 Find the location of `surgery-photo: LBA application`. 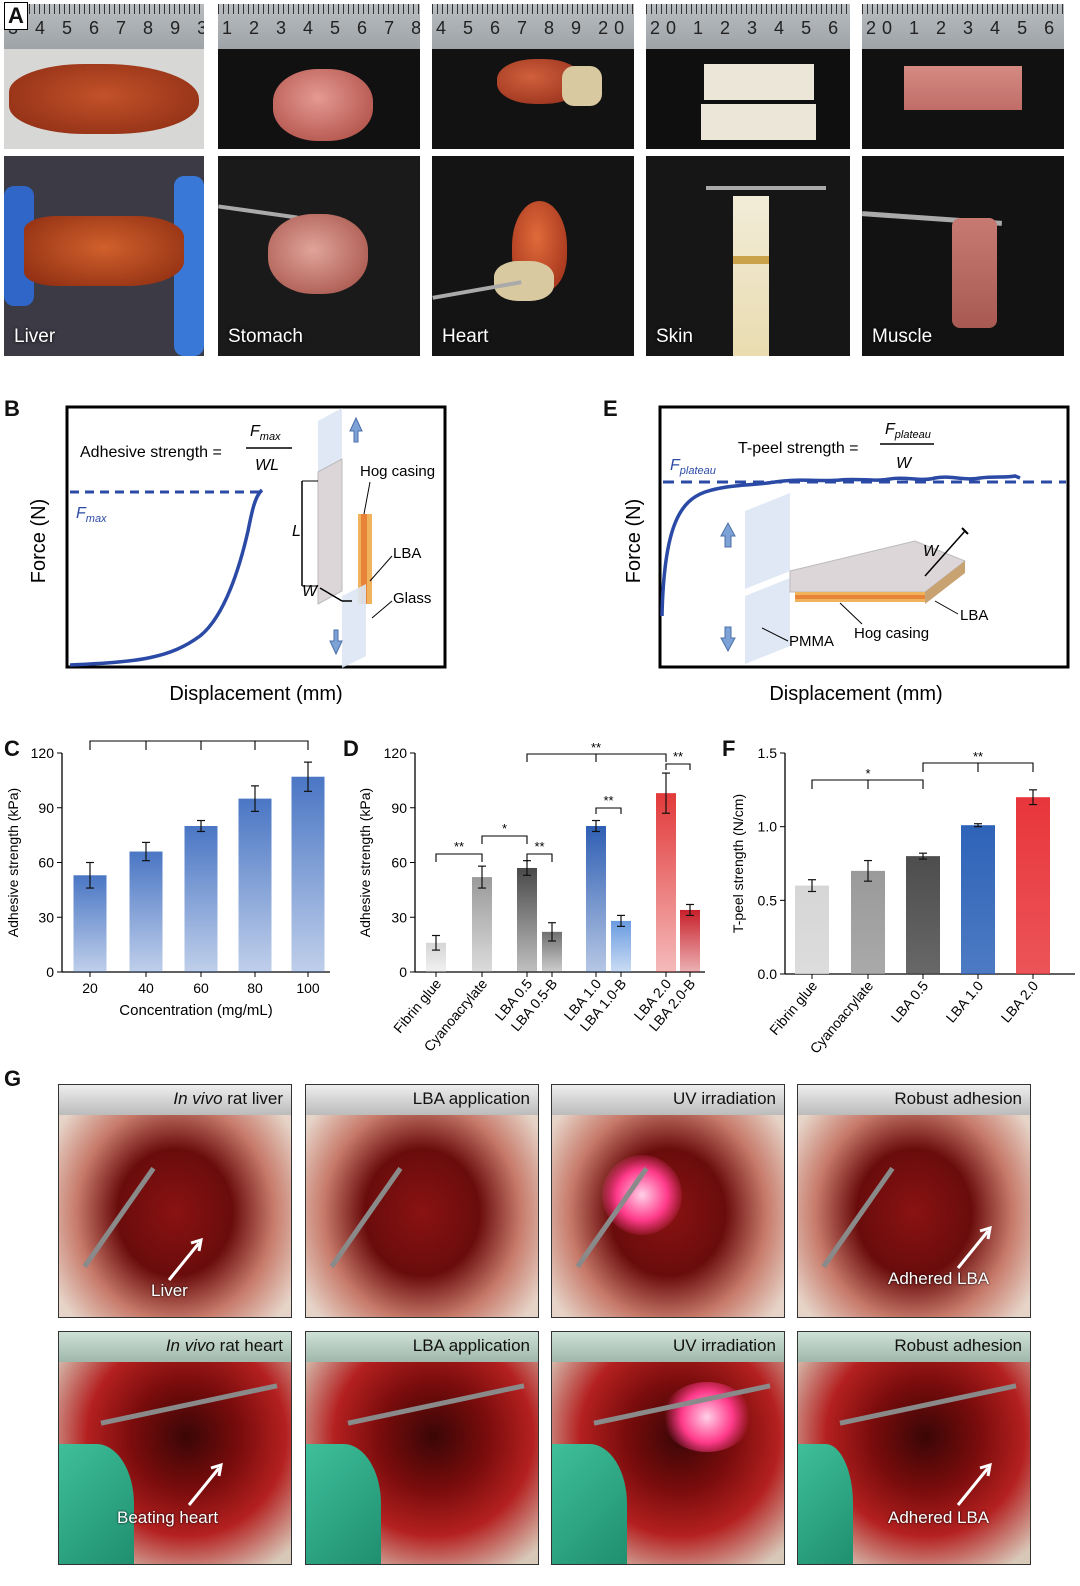

surgery-photo: LBA application is located at coordinates (422, 1448).